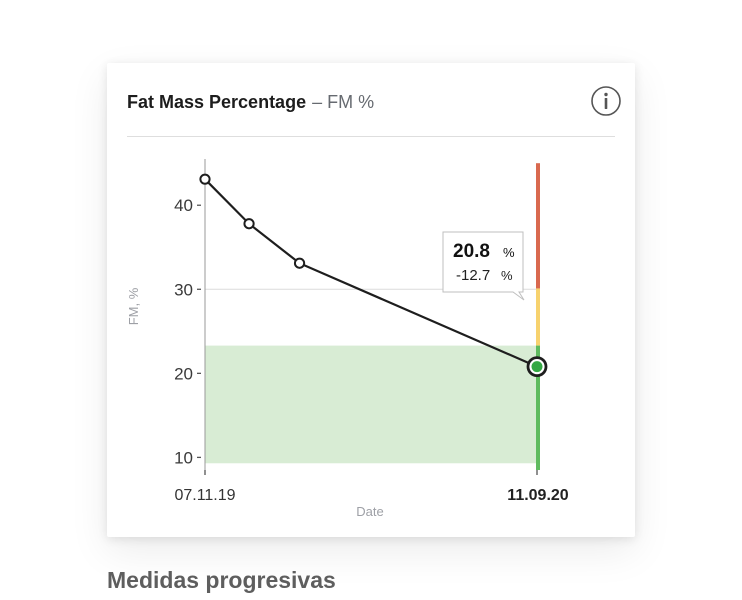 This screenshot has width=742, height=600. Describe the element at coordinates (183, 373) in the screenshot. I see `y-tick-label: 20` at that location.